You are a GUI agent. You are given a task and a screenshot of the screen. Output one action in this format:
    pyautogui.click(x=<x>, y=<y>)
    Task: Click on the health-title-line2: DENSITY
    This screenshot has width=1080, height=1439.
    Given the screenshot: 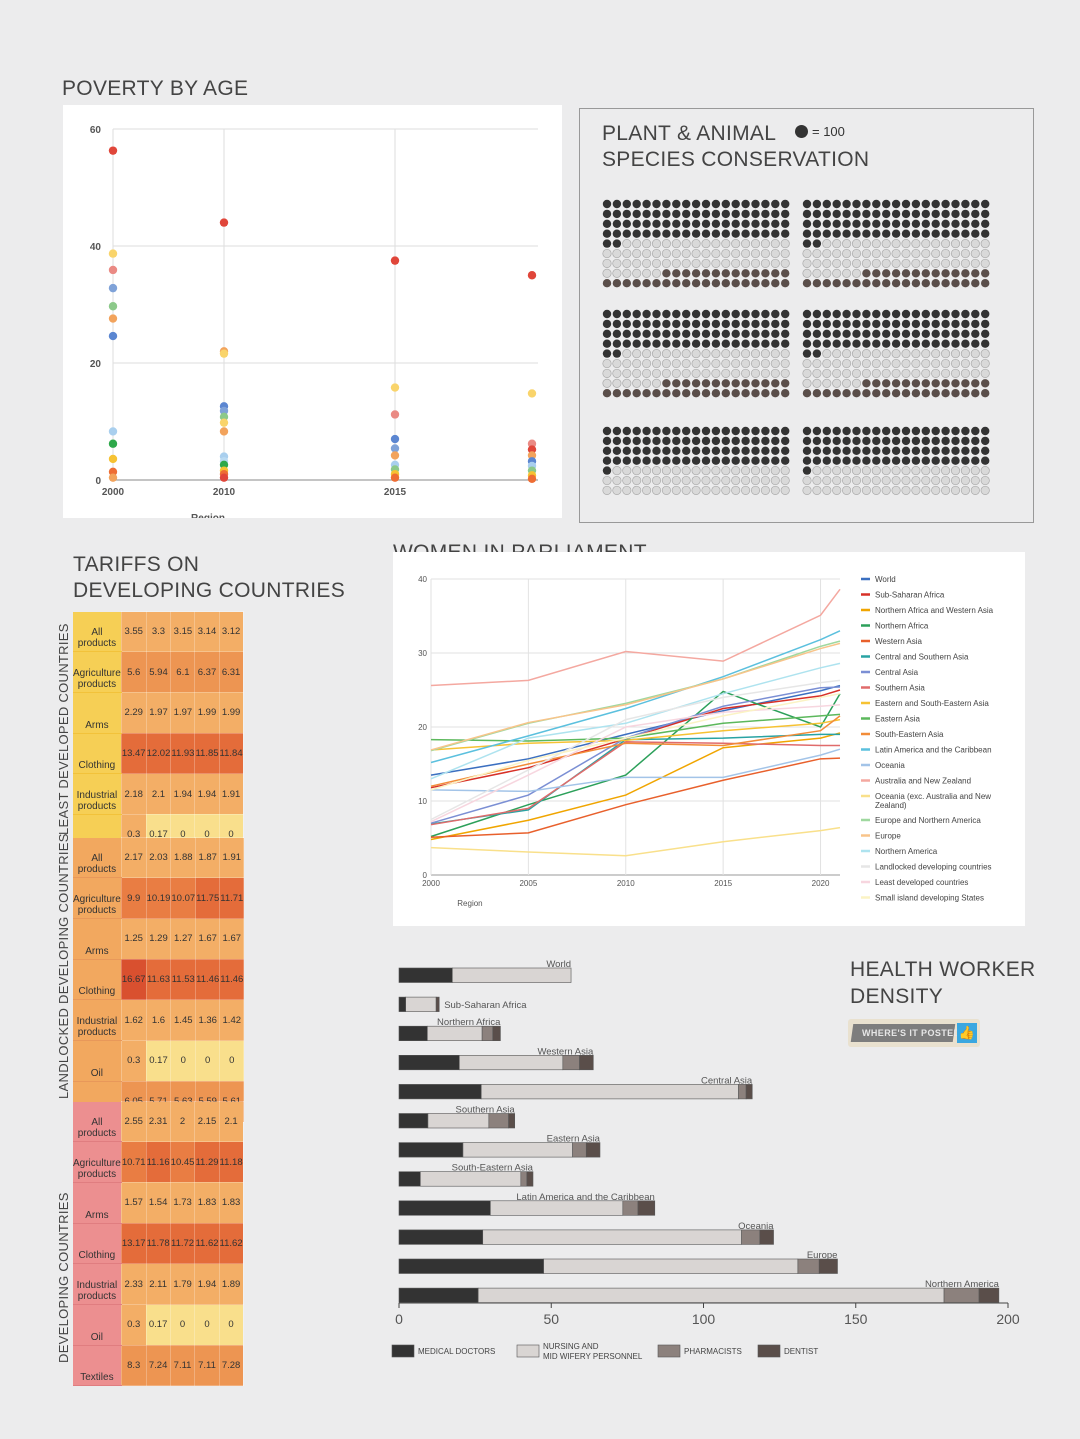 What is the action you would take?
    pyautogui.click(x=897, y=996)
    